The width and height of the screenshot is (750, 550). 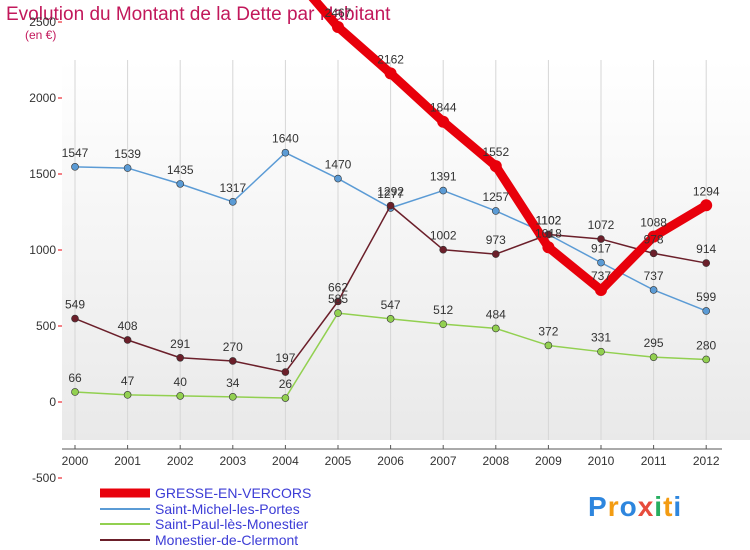 What do you see at coordinates (654, 343) in the screenshot?
I see `data-label: 295` at bounding box center [654, 343].